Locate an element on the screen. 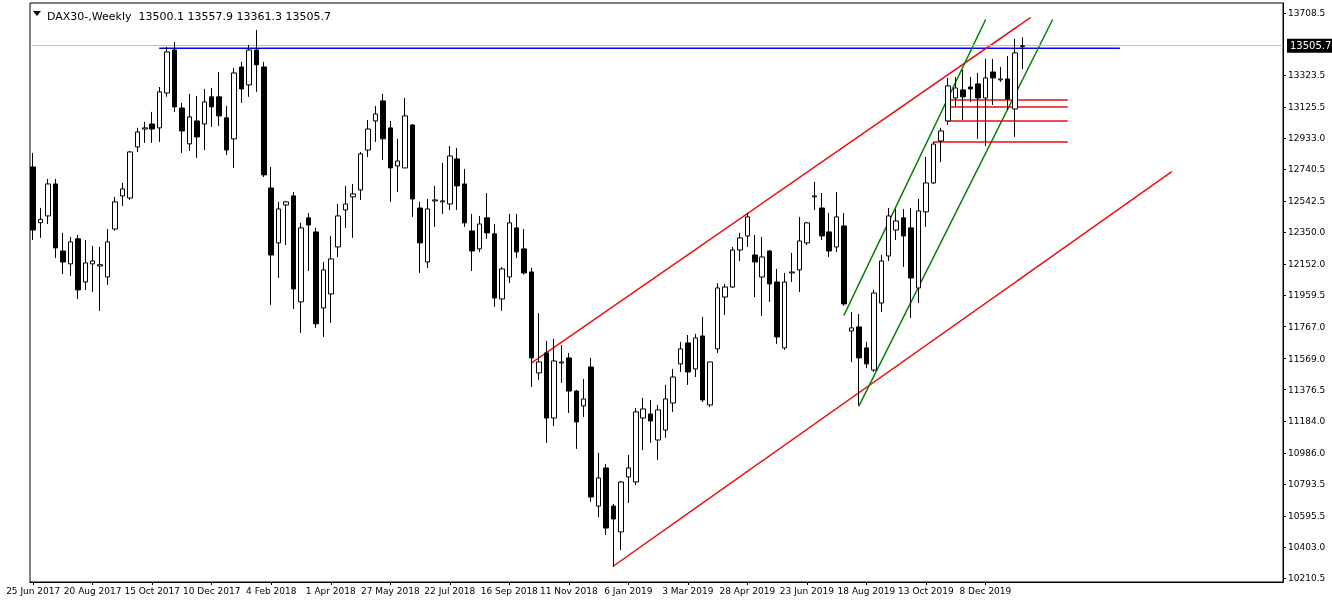  x-tick-label: 15 Oct 2017 is located at coordinates (152, 590).